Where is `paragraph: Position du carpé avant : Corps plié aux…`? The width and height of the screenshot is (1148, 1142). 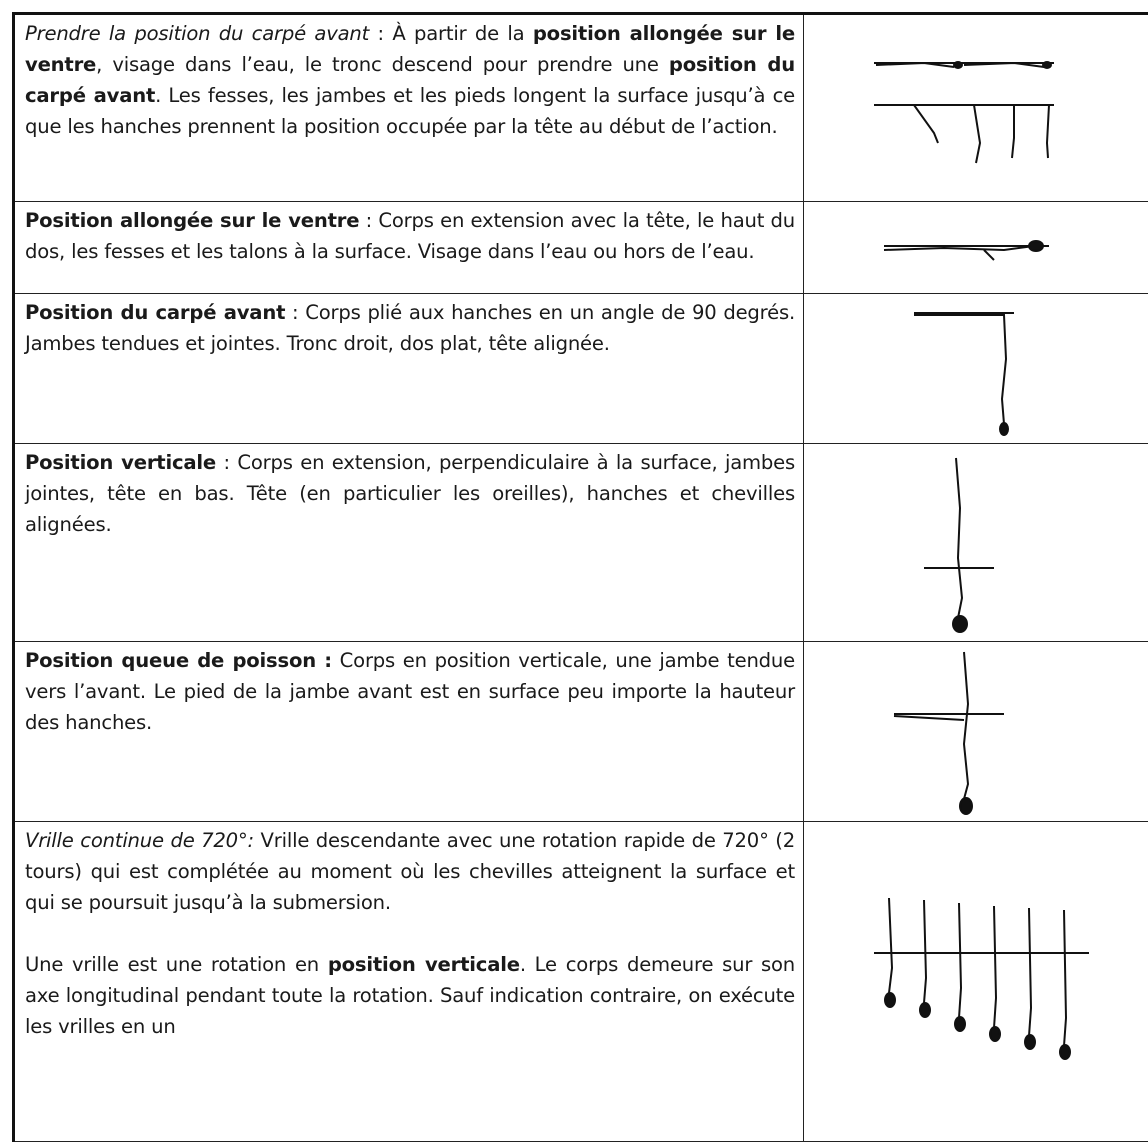
paragraph: Position du carpé avant : Corps plié aux… is located at coordinates (410, 328).